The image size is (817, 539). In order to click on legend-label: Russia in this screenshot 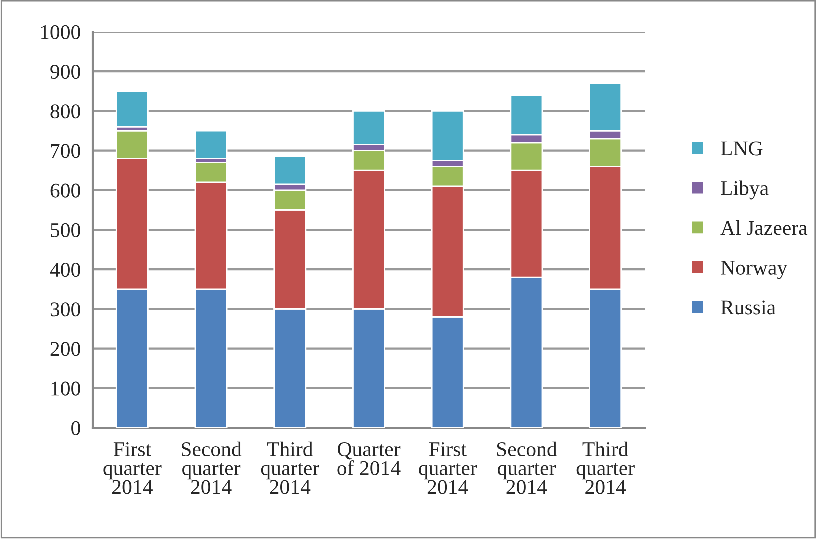, I will do `click(748, 307)`.